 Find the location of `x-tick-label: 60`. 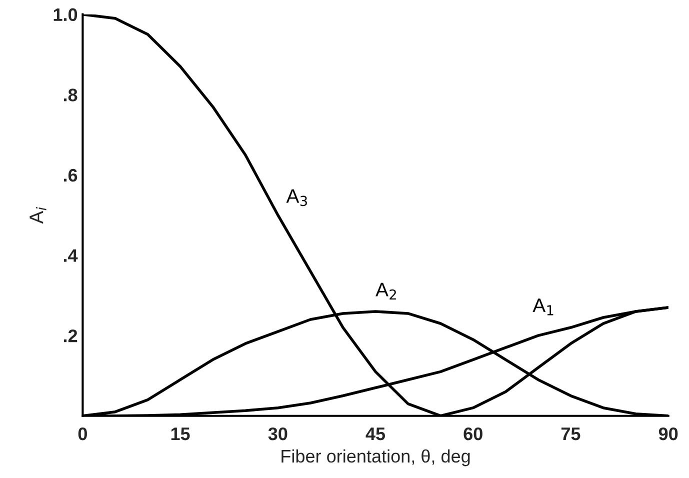

x-tick-label: 60 is located at coordinates (473, 433).